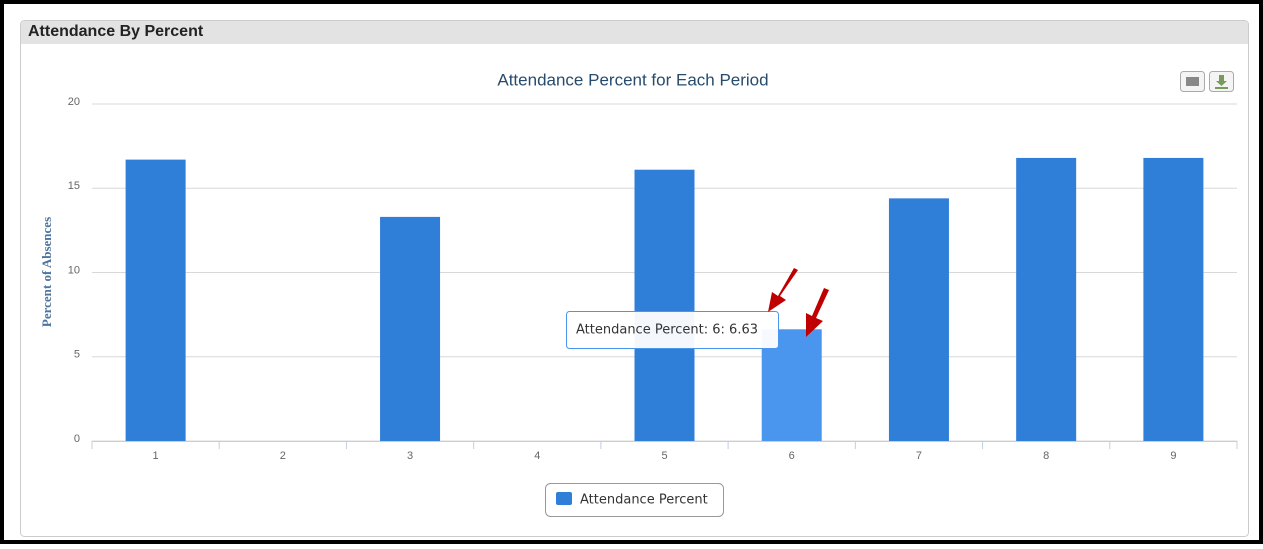 This screenshot has width=1263, height=549. I want to click on legend-box, so click(634, 500).